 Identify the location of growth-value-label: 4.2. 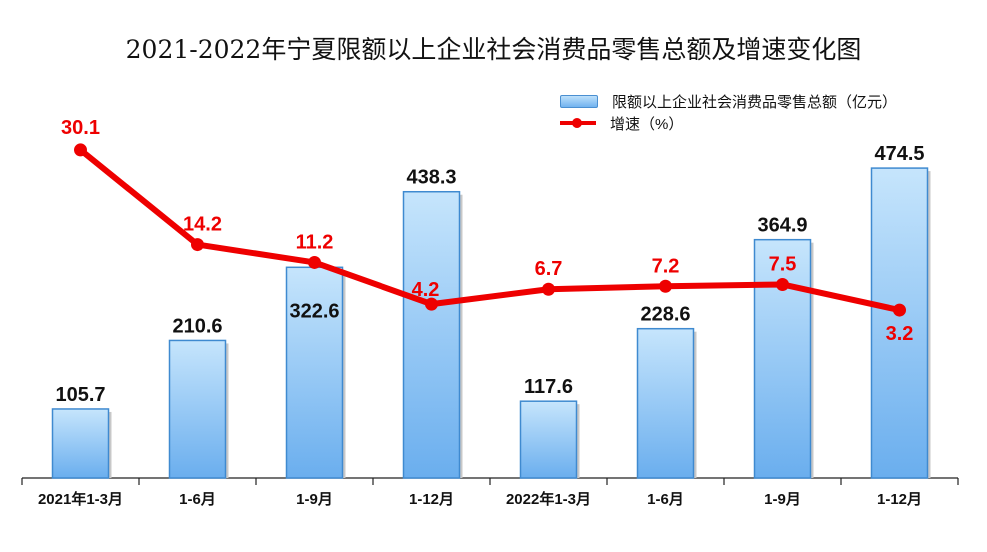
(426, 290).